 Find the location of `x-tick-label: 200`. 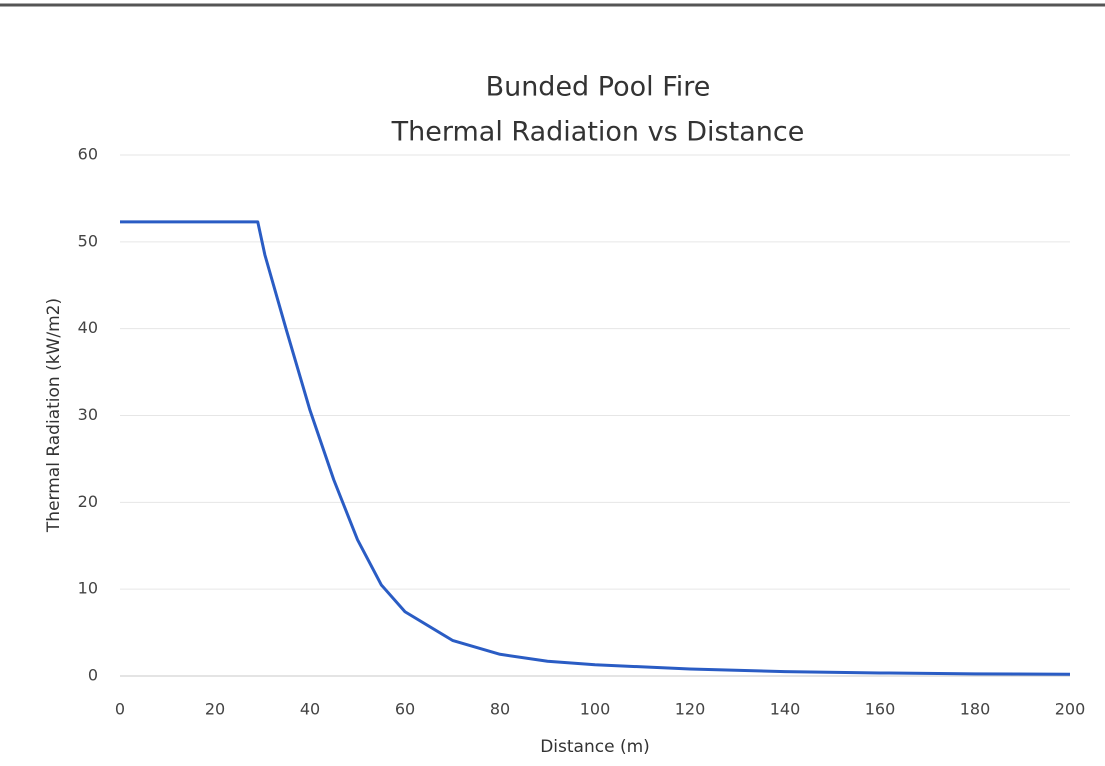

x-tick-label: 200 is located at coordinates (1070, 709).